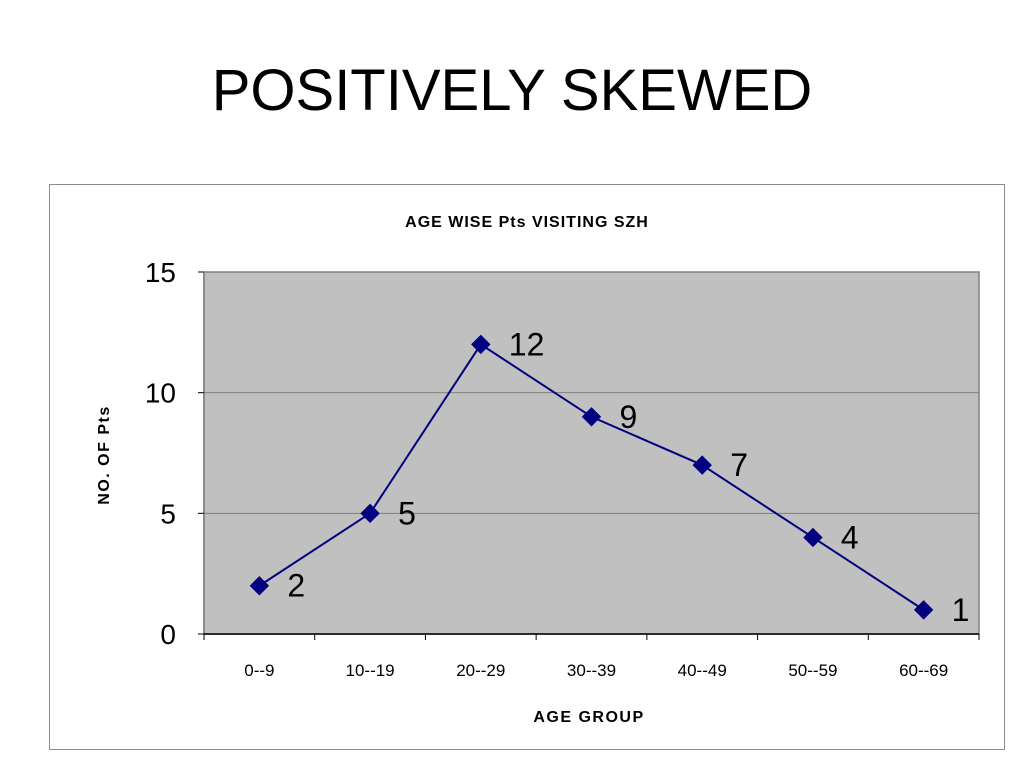 The height and width of the screenshot is (768, 1024). What do you see at coordinates (739, 465) in the screenshot?
I see `data-label: 7` at bounding box center [739, 465].